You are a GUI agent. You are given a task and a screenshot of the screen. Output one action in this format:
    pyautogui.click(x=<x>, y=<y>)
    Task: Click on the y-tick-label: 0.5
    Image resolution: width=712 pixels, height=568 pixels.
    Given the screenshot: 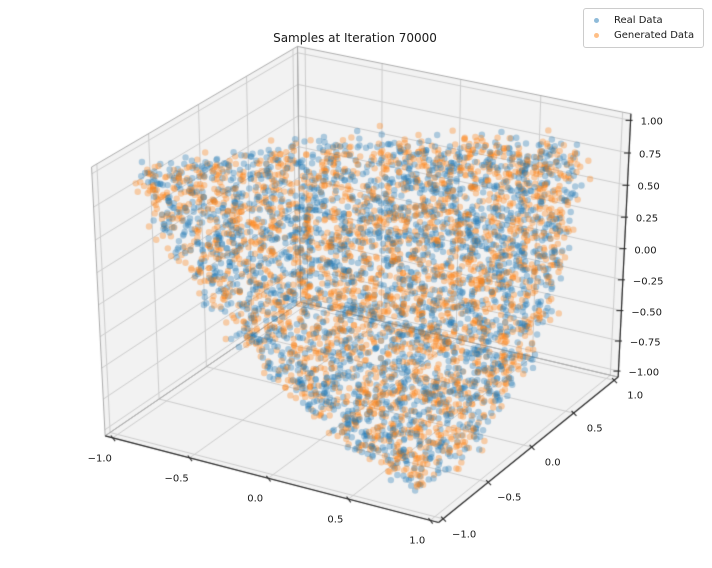 What is the action you would take?
    pyautogui.click(x=594, y=429)
    